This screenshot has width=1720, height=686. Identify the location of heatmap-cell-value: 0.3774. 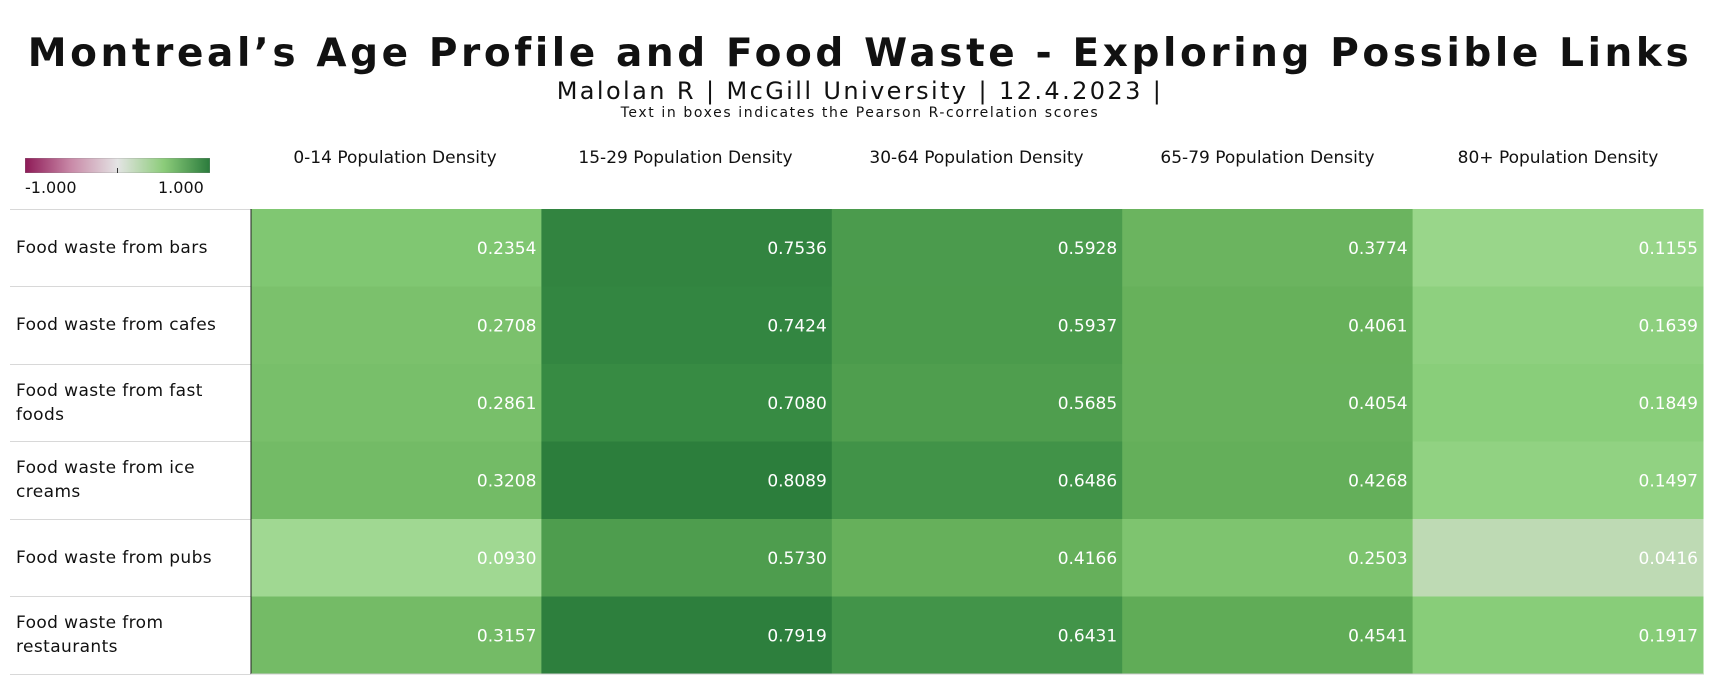
(1377, 249).